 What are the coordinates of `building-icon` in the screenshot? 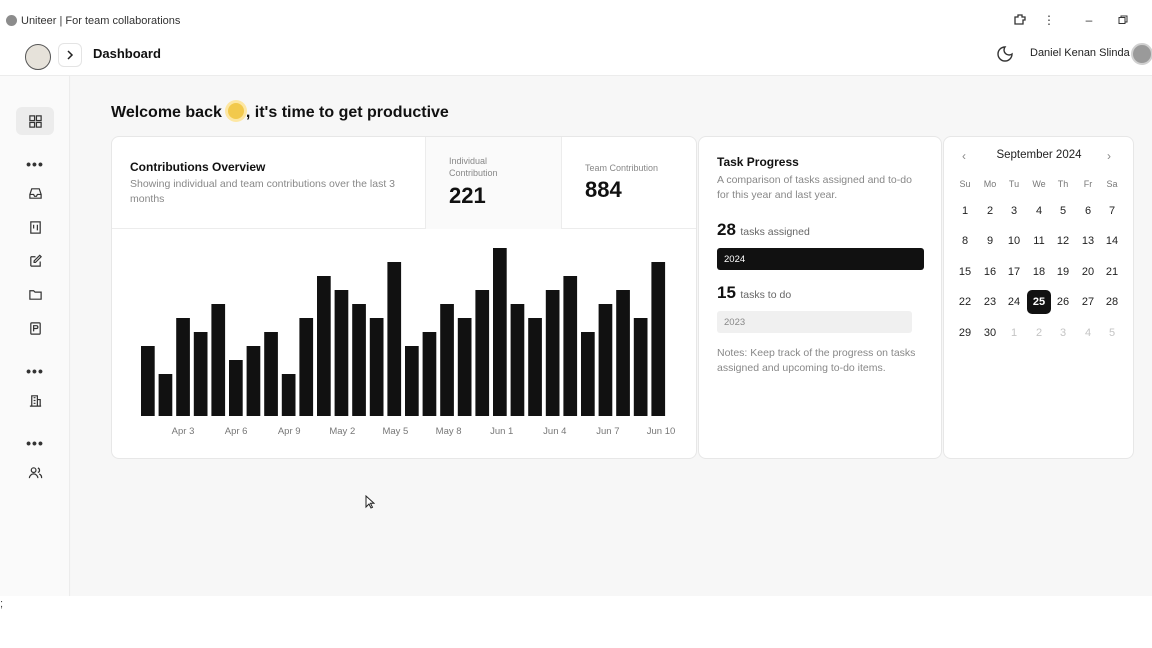 It's located at (35, 400).